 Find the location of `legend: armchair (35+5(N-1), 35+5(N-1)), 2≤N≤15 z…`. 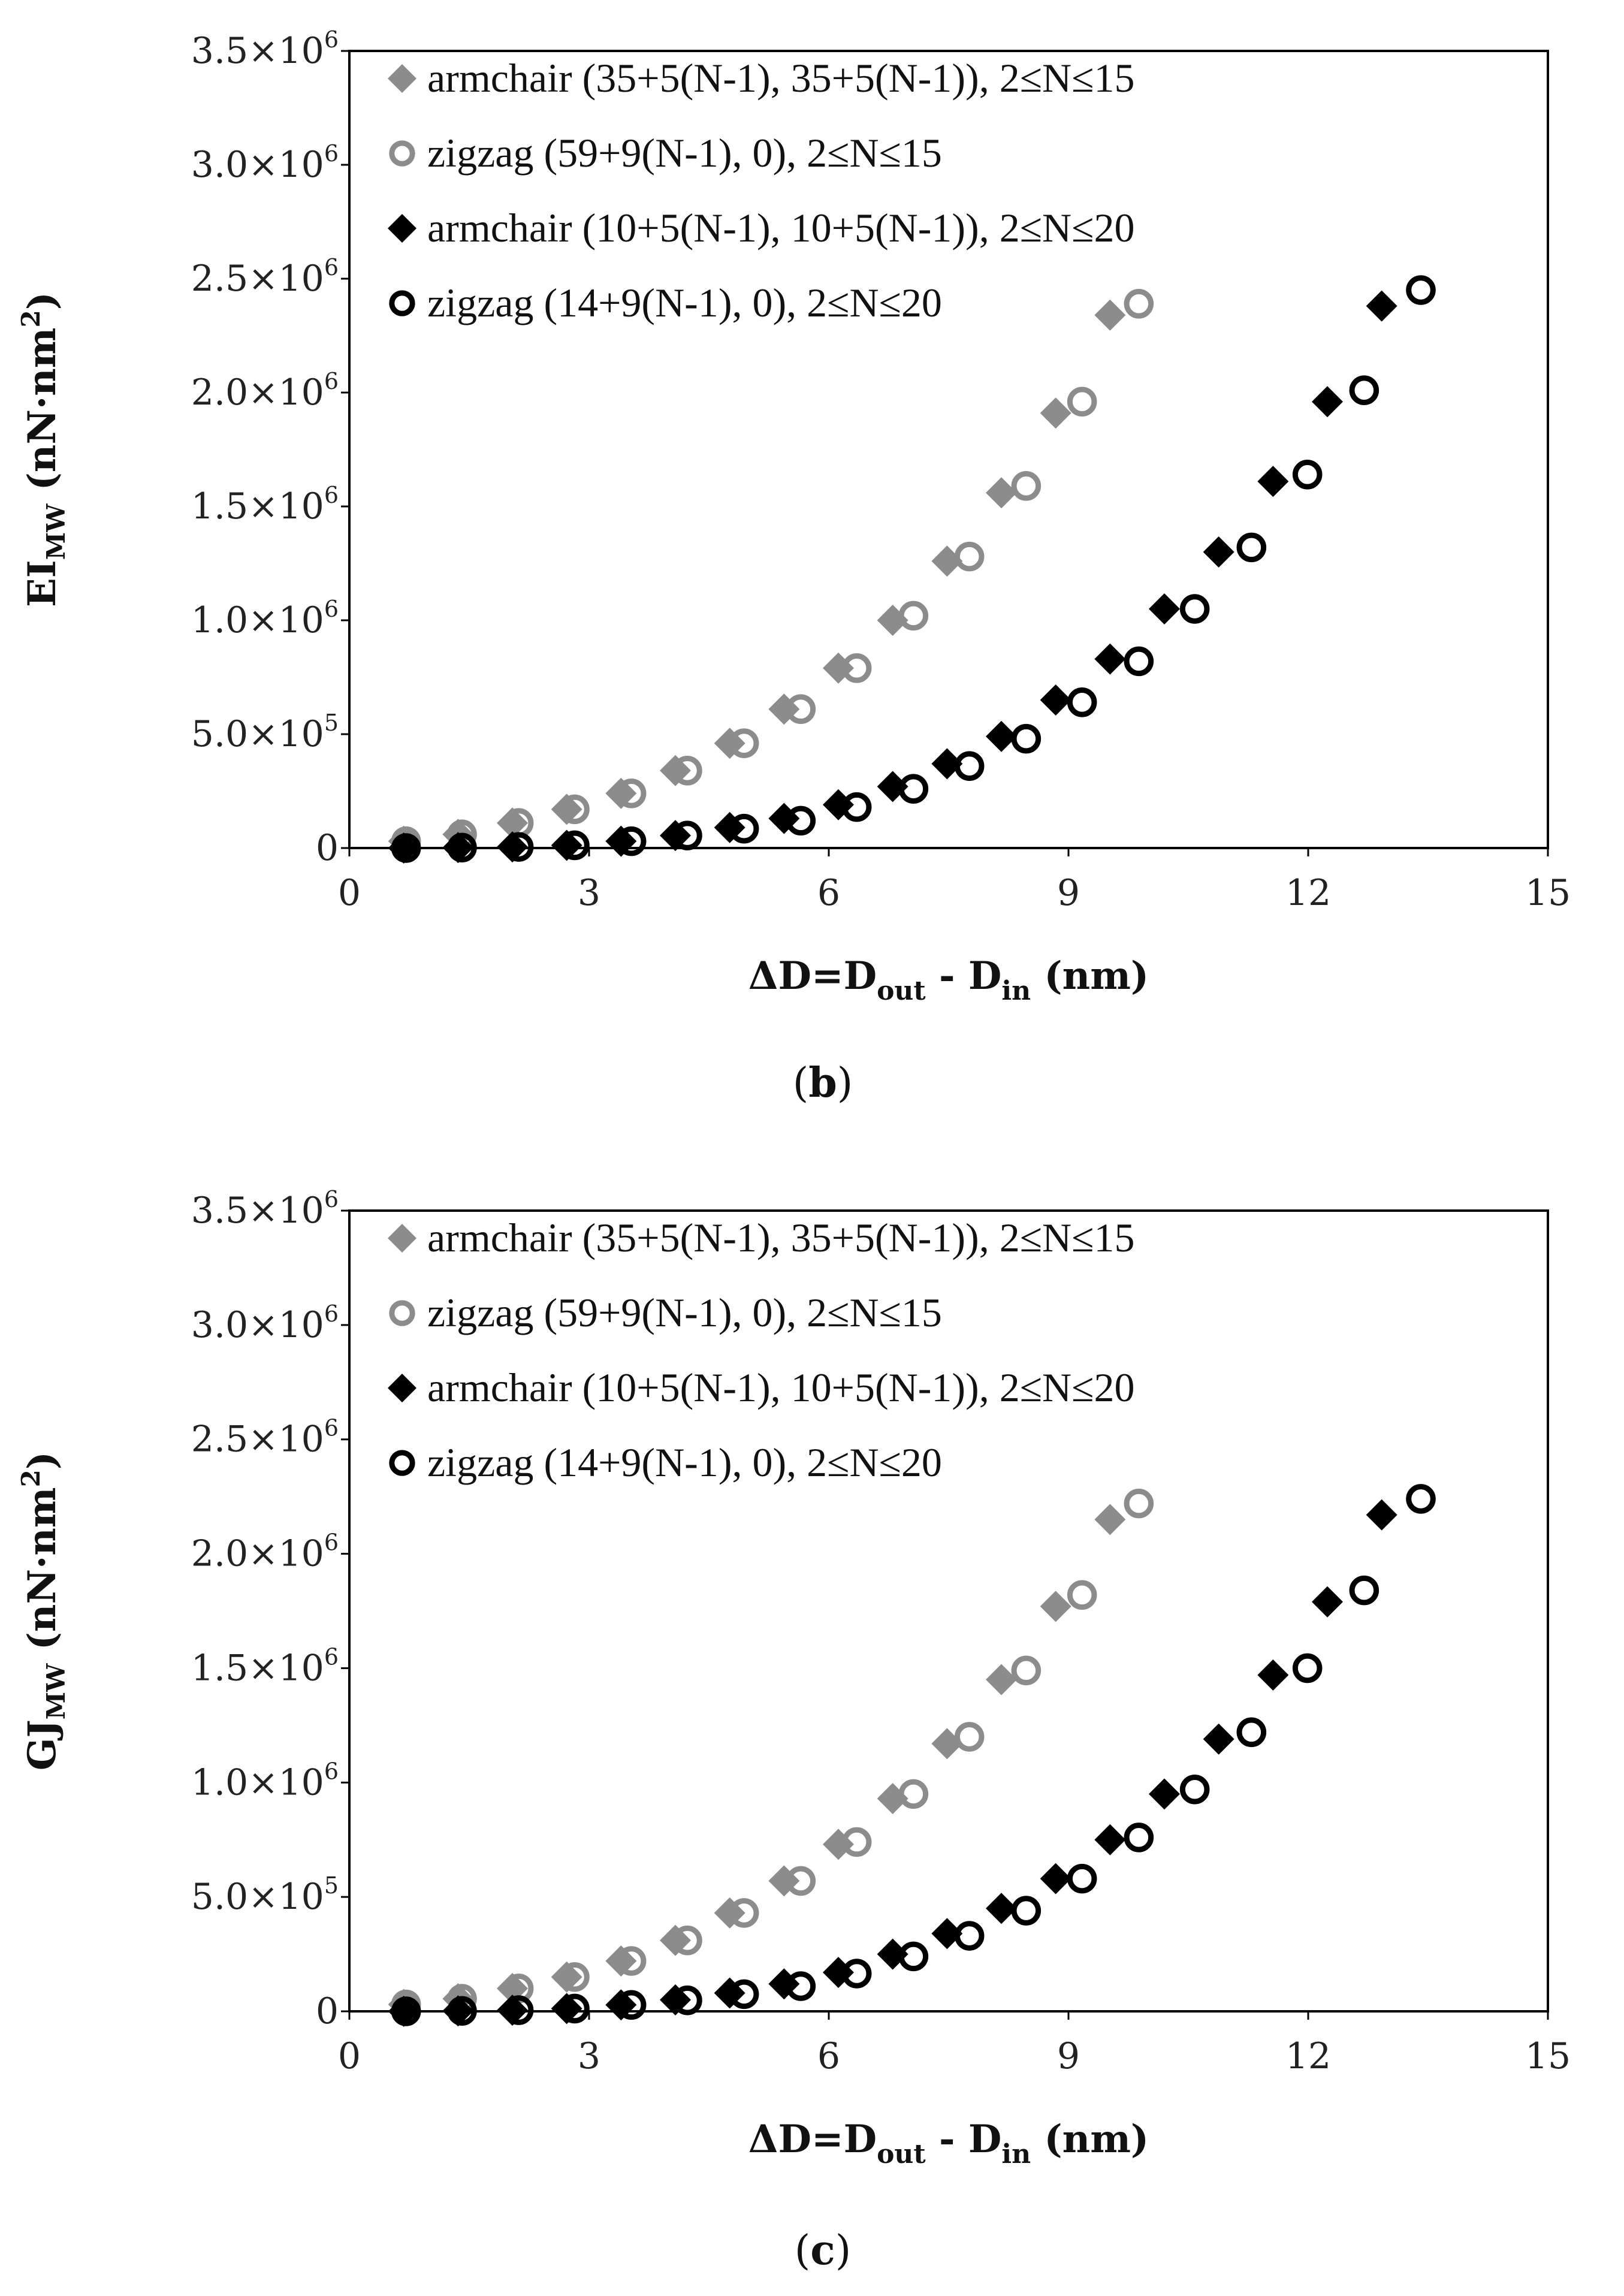

legend: armchair (35+5(N-1), 35+5(N-1)), 2≤N≤15 z… is located at coordinates (761, 190).